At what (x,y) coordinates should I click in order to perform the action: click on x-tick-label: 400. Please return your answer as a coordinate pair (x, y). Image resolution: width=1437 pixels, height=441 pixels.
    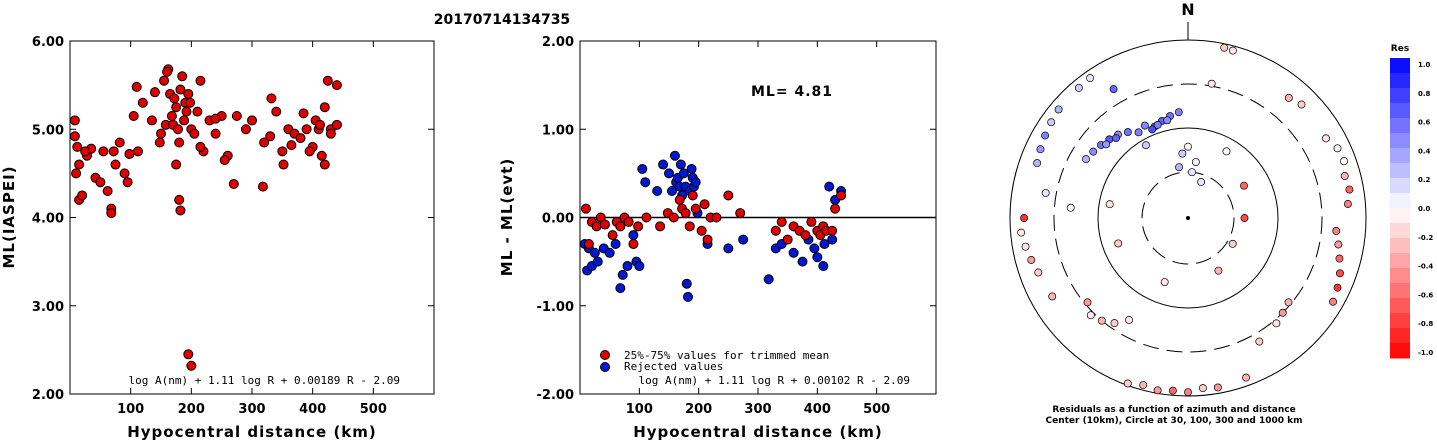
    Looking at the image, I should click on (312, 409).